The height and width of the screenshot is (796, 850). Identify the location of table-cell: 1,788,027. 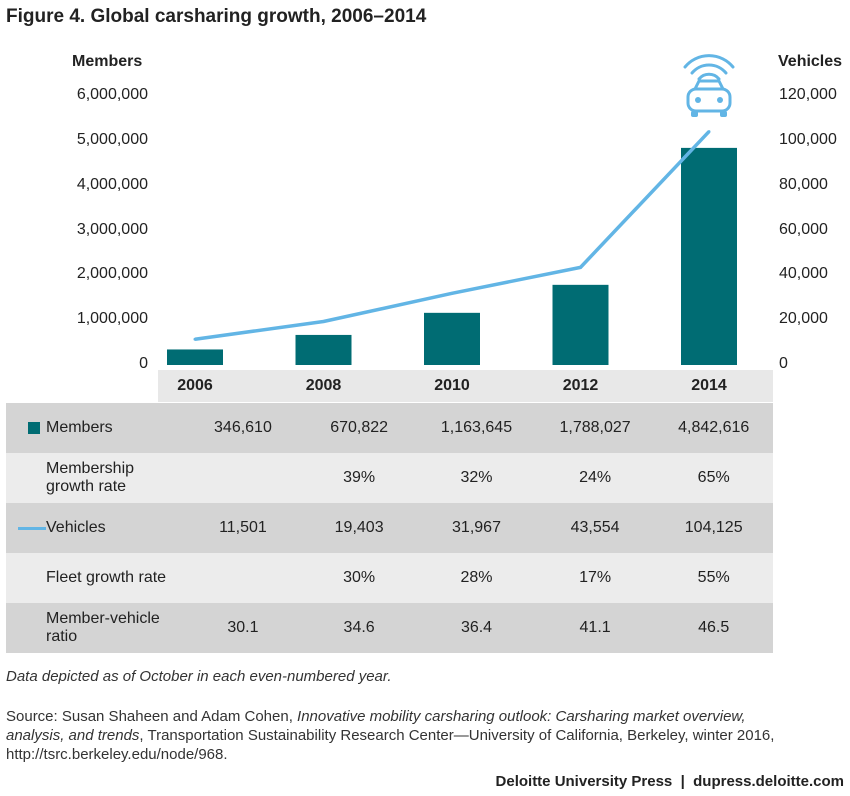
(595, 428).